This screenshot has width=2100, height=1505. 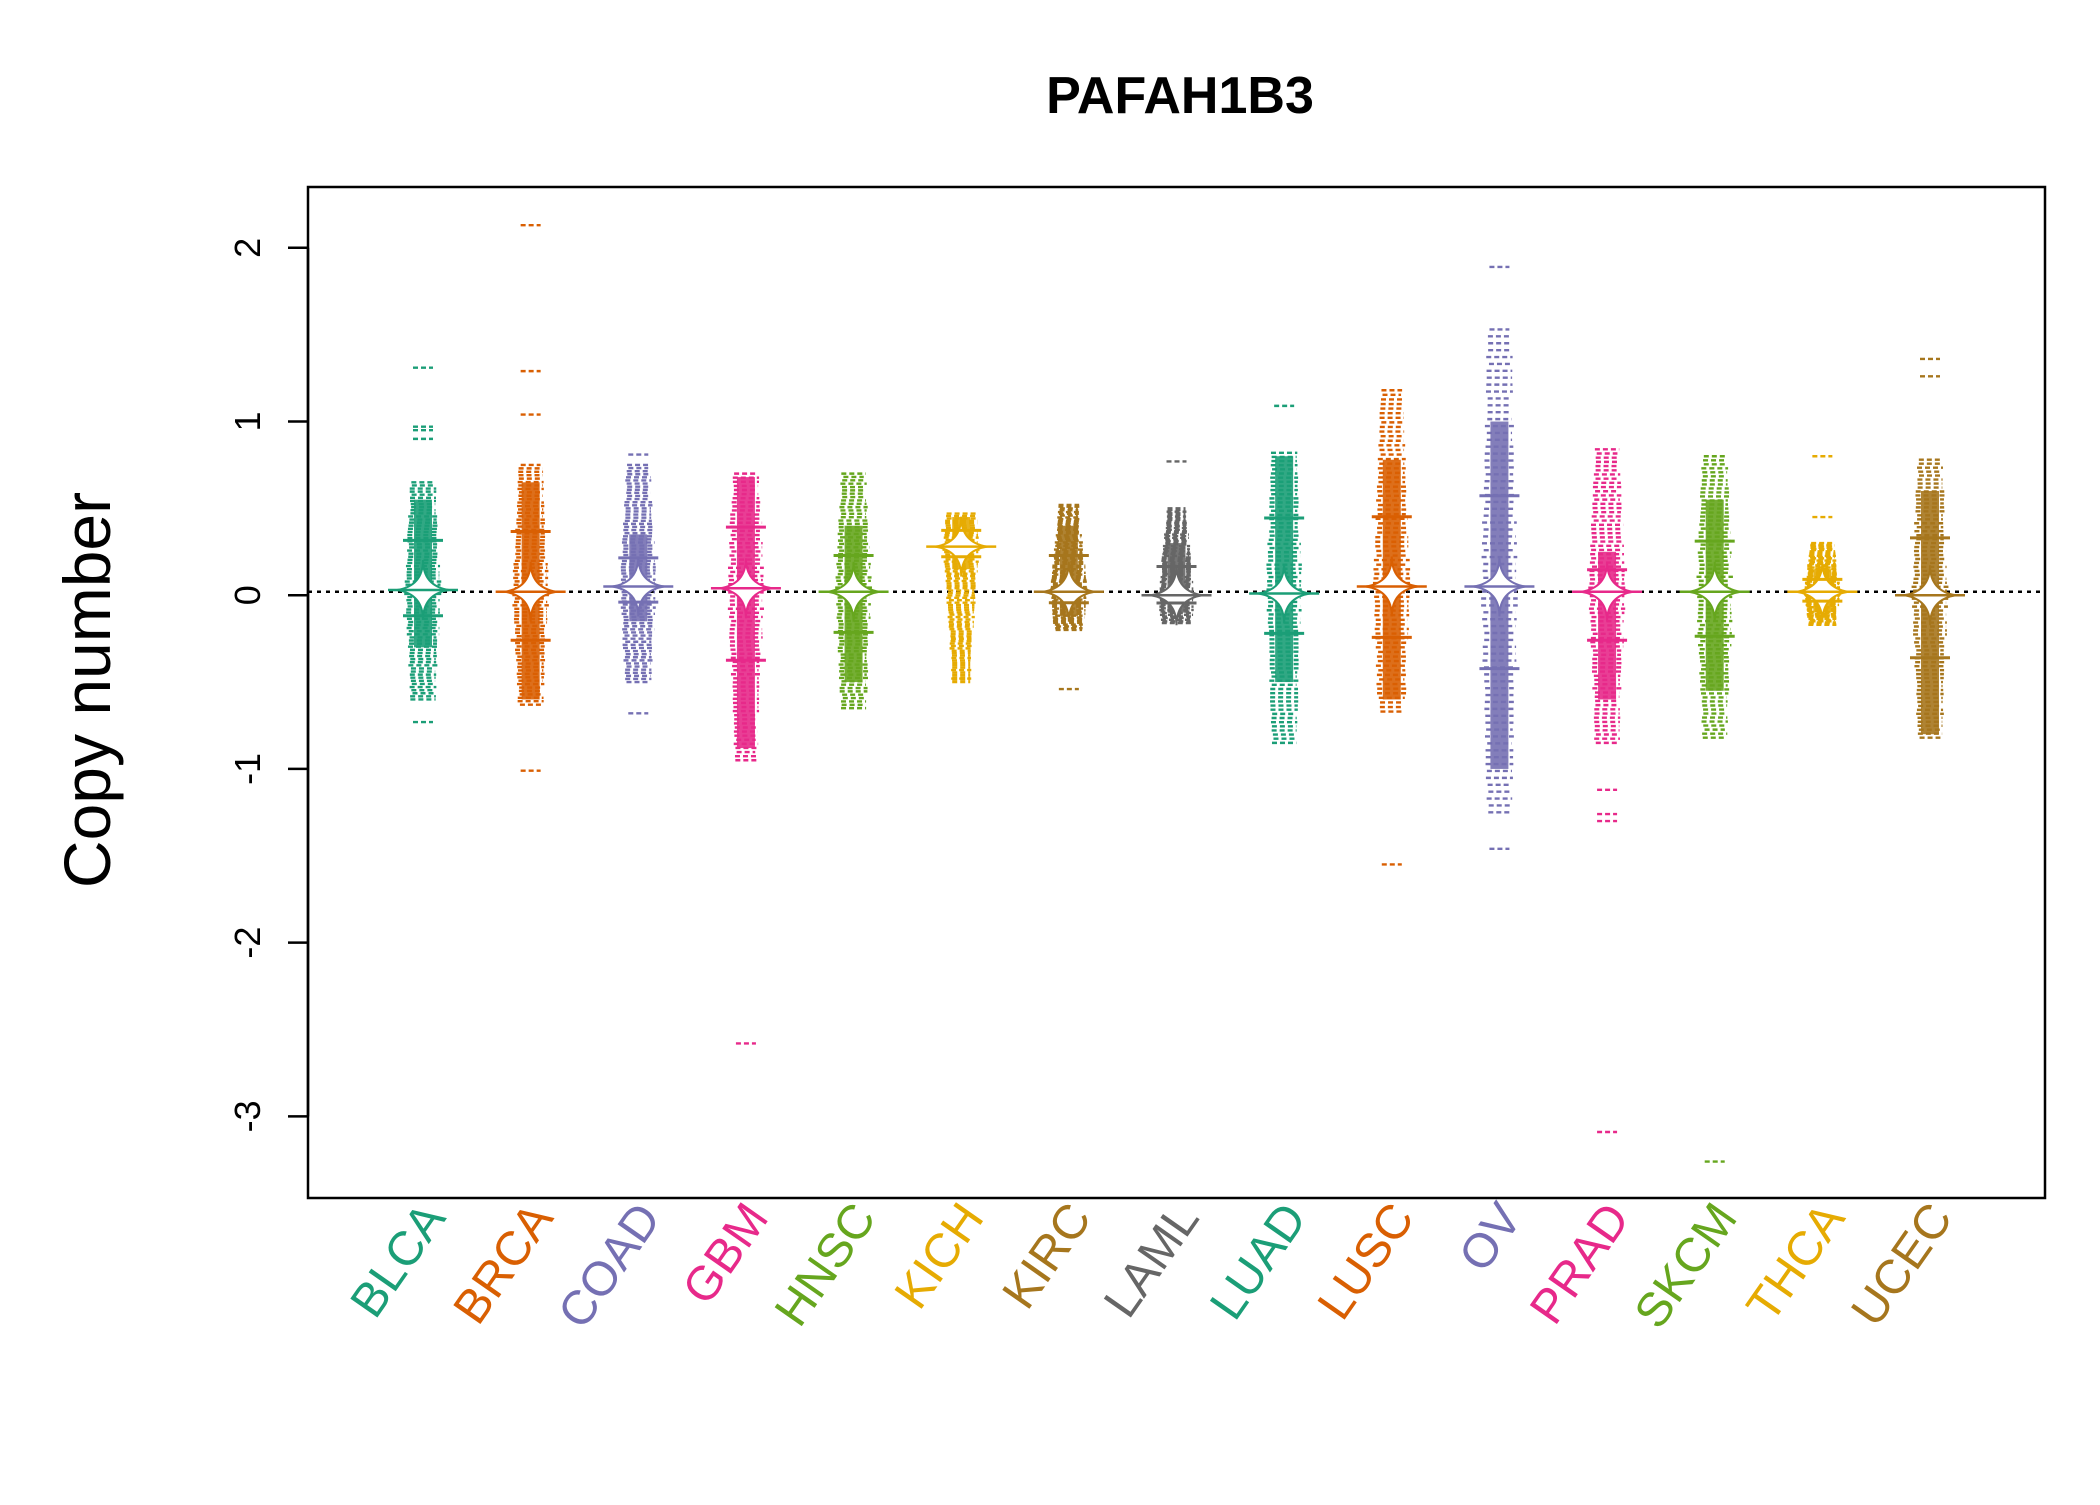 What do you see at coordinates (87, 690) in the screenshot?
I see `y-axis-label: Copy number` at bounding box center [87, 690].